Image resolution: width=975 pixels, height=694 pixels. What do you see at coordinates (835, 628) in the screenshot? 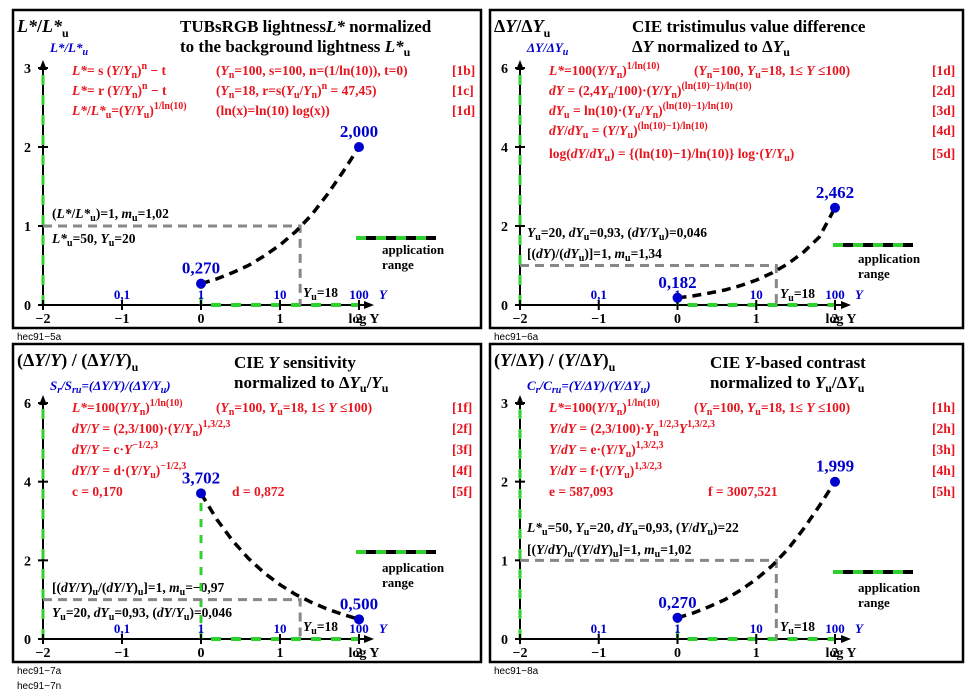
I see `panel-4-y-value-label-3: 100` at bounding box center [835, 628].